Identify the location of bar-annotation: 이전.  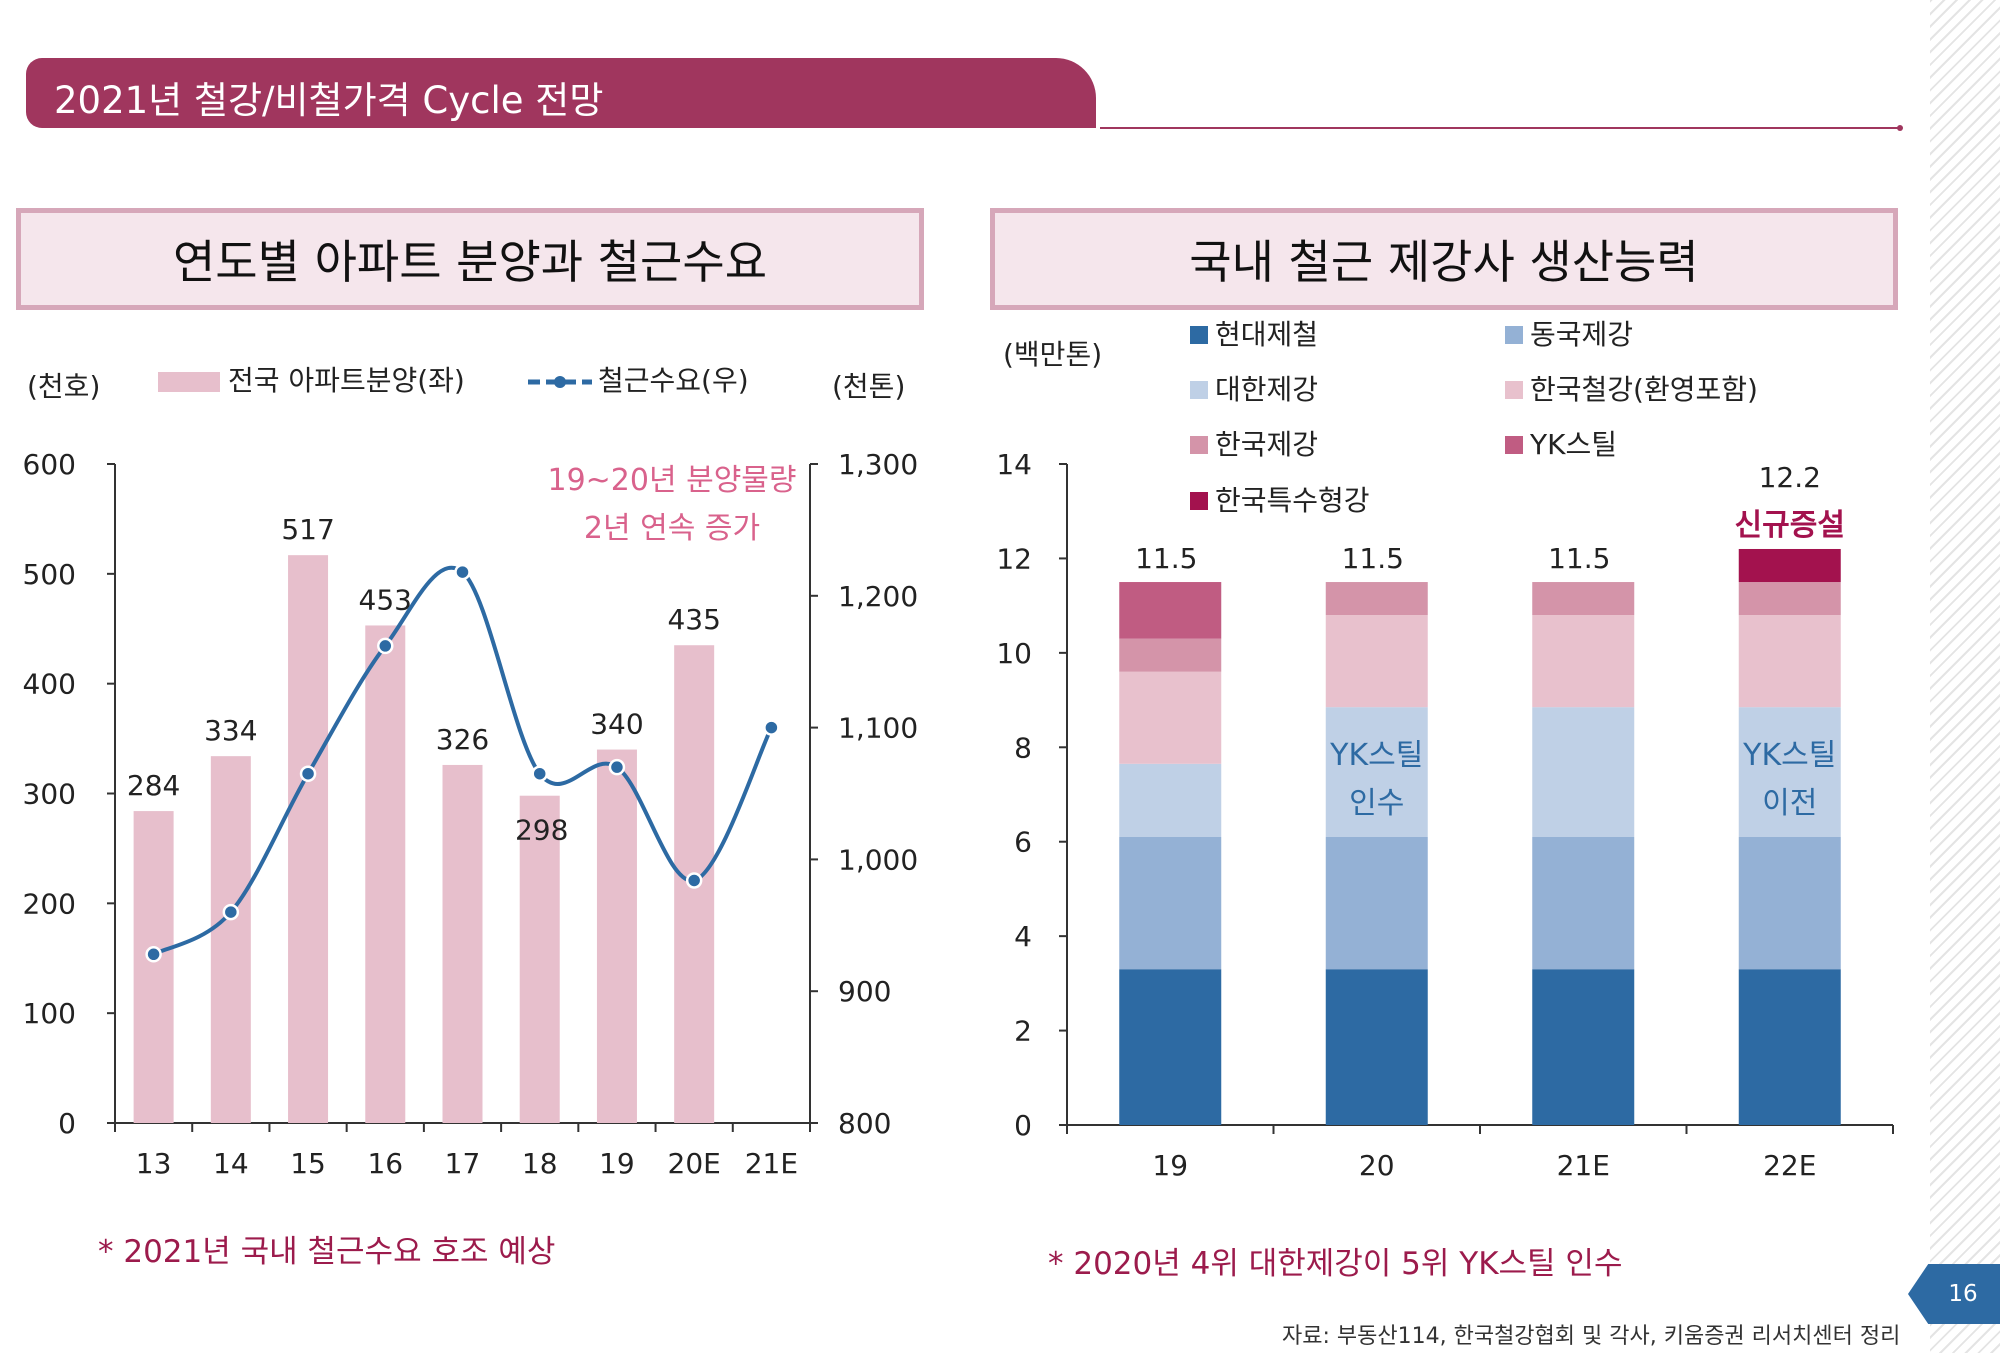
(1789, 803).